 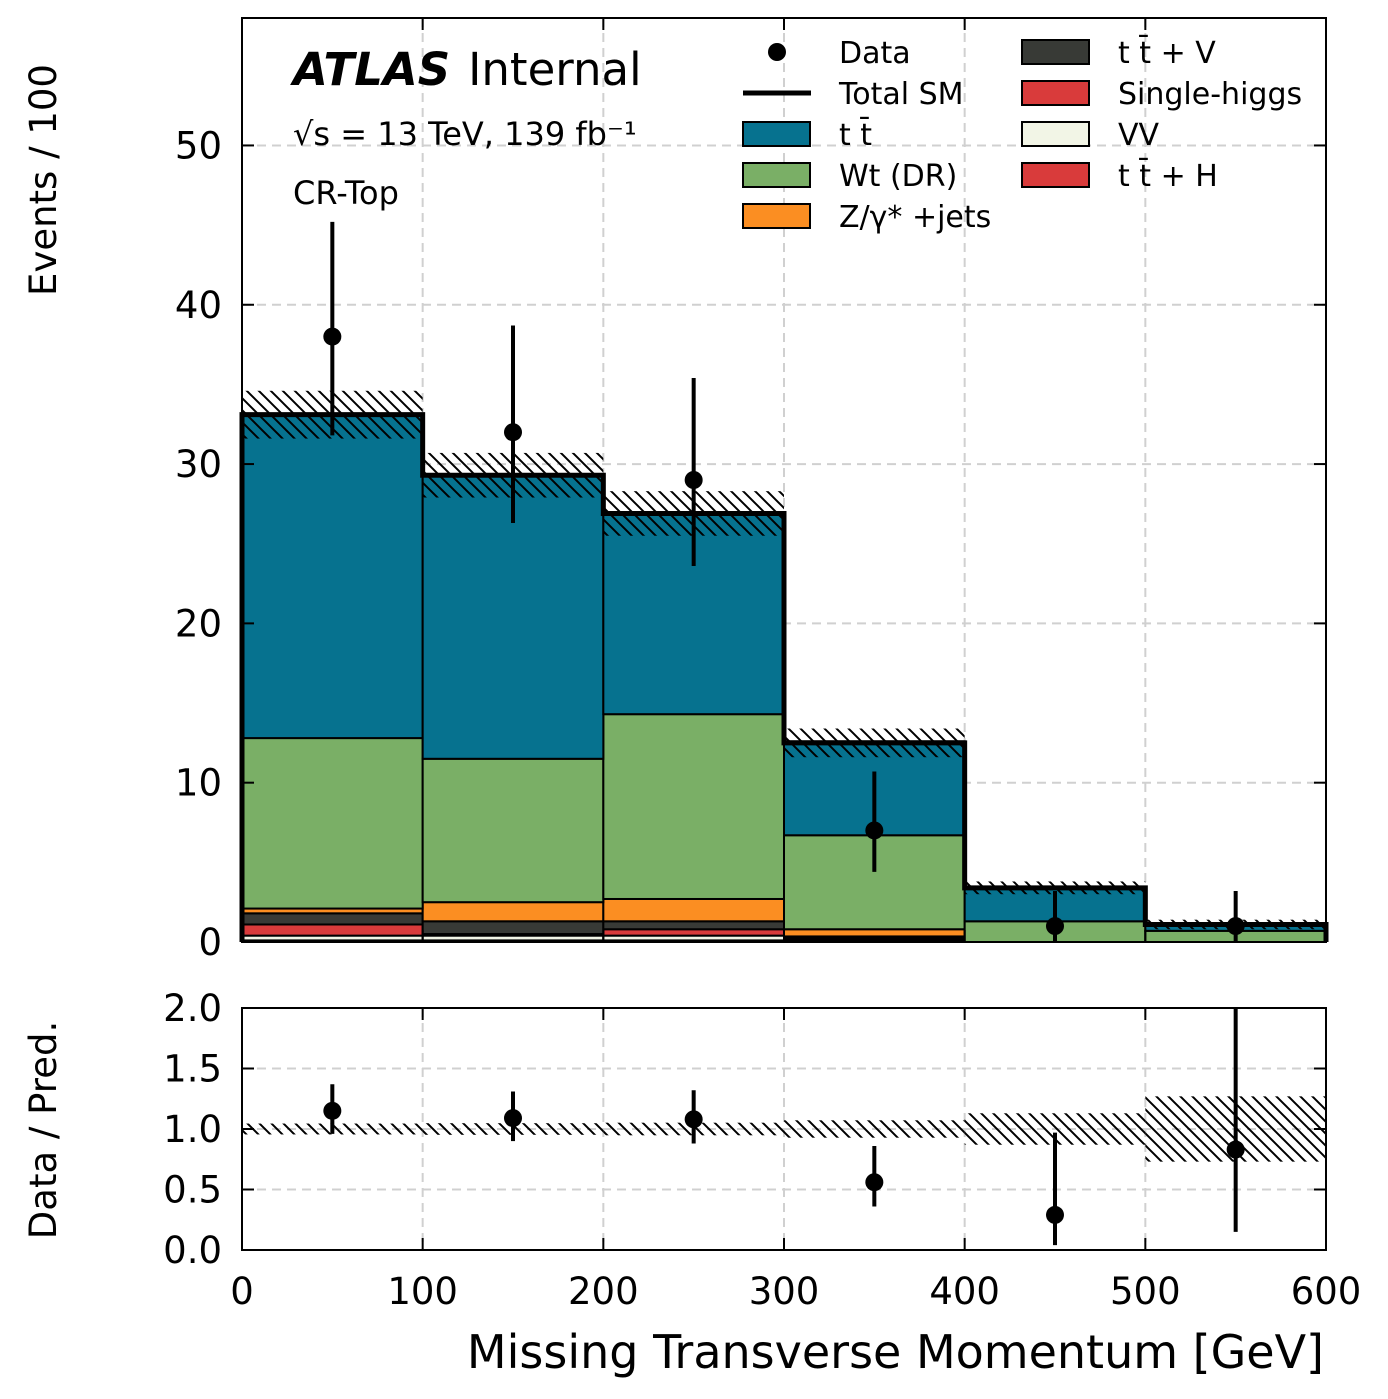 What do you see at coordinates (898, 176) in the screenshot?
I see `legend-label: Wt (DR)` at bounding box center [898, 176].